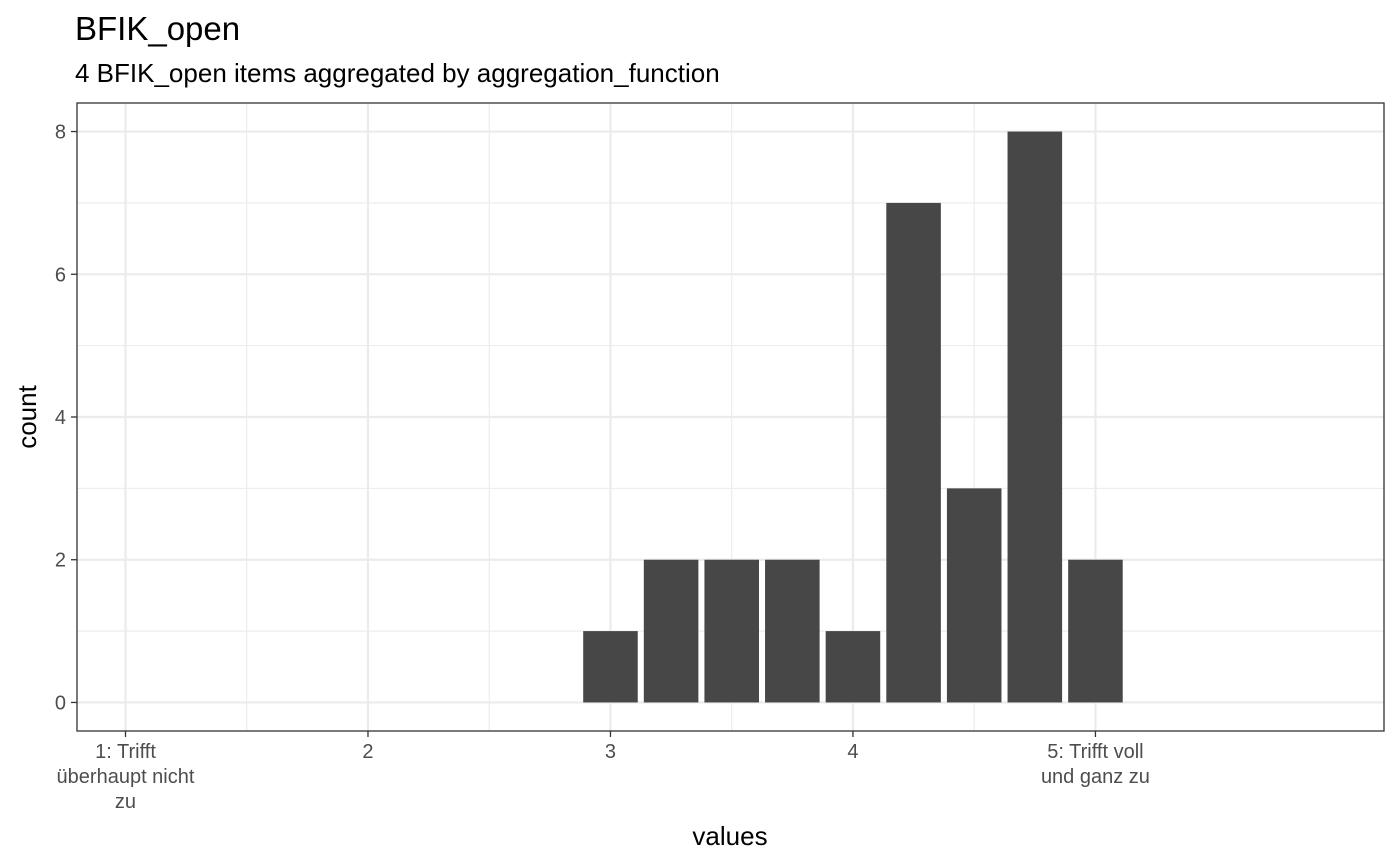 This screenshot has height=865, width=1400. I want to click on y-axis-tick-labels: 0 2 4 6 8, so click(60, 418).